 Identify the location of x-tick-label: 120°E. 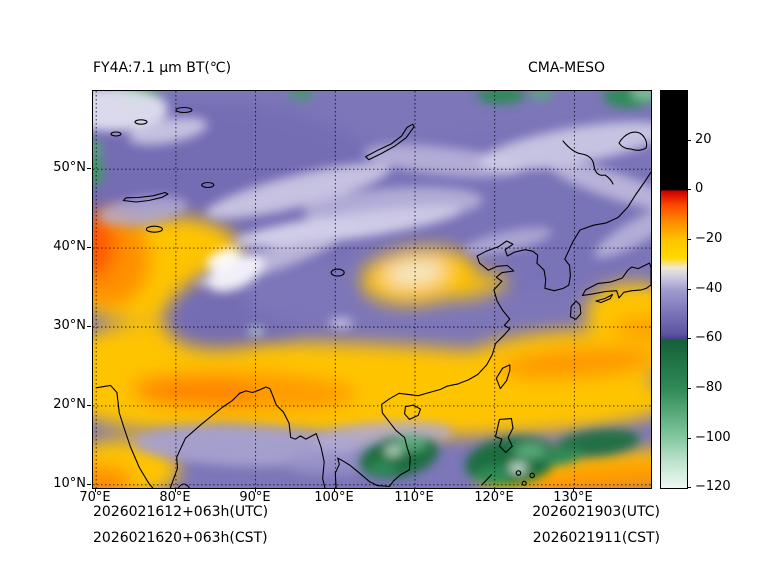
(494, 497).